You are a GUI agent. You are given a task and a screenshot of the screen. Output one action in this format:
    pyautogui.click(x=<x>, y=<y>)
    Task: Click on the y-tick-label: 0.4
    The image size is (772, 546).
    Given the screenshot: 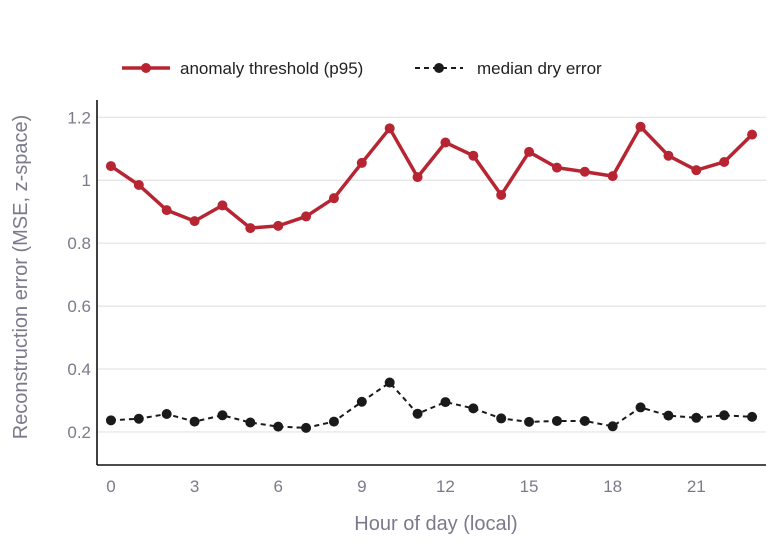 What is the action you would take?
    pyautogui.click(x=79, y=369)
    